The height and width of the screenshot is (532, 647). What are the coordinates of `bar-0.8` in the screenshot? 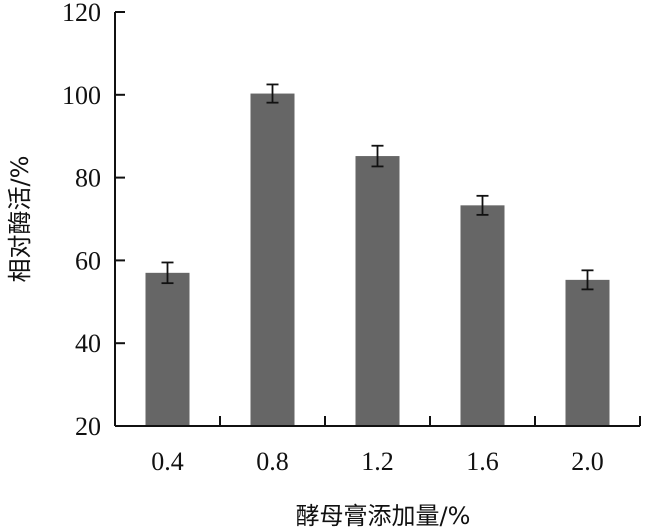 It's located at (272, 260).